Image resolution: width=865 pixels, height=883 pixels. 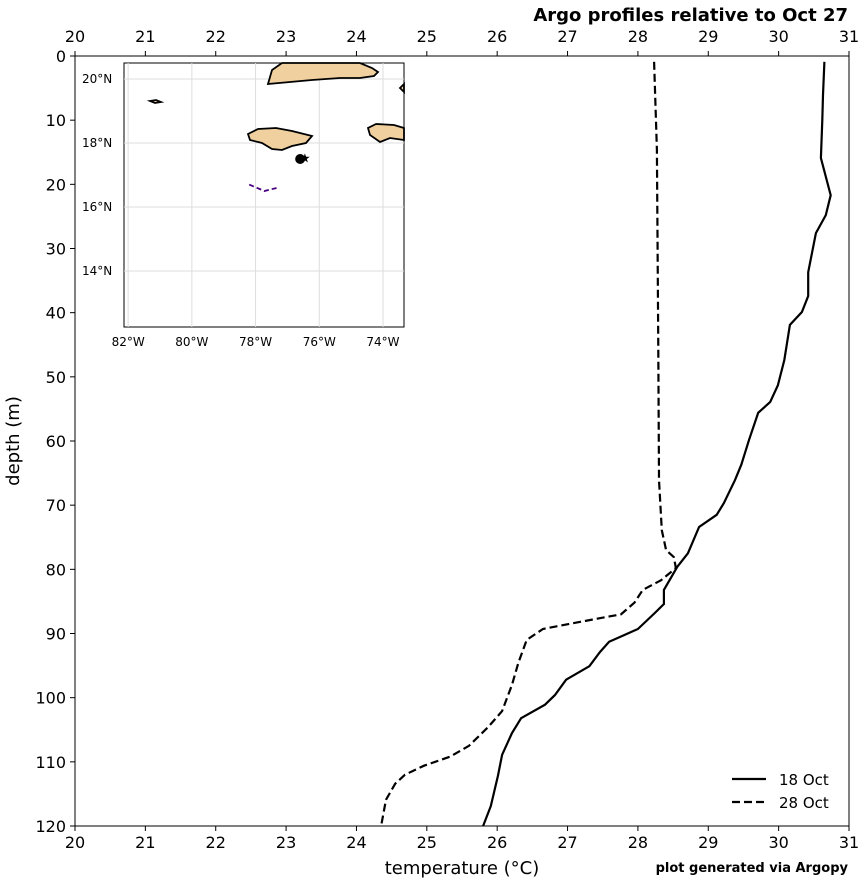 What do you see at coordinates (56, 569) in the screenshot?
I see `y-tick-label: 80` at bounding box center [56, 569].